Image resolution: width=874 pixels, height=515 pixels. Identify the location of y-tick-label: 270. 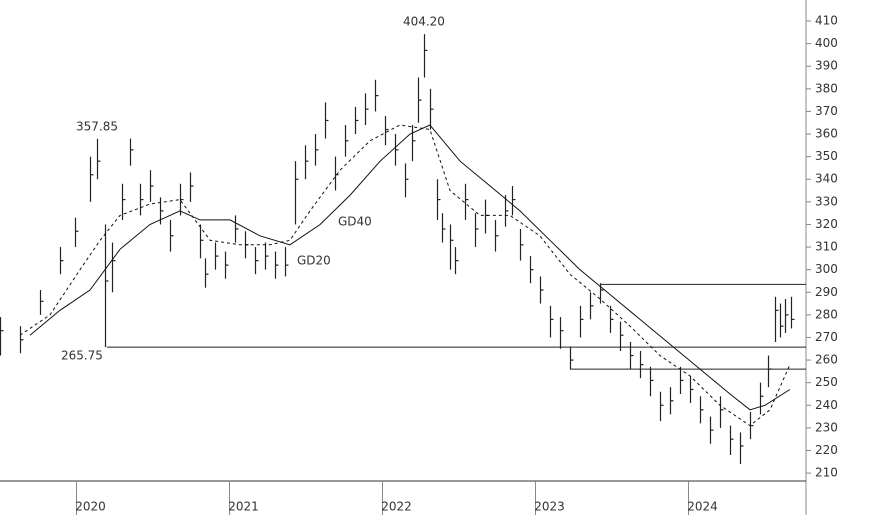
(826, 337).